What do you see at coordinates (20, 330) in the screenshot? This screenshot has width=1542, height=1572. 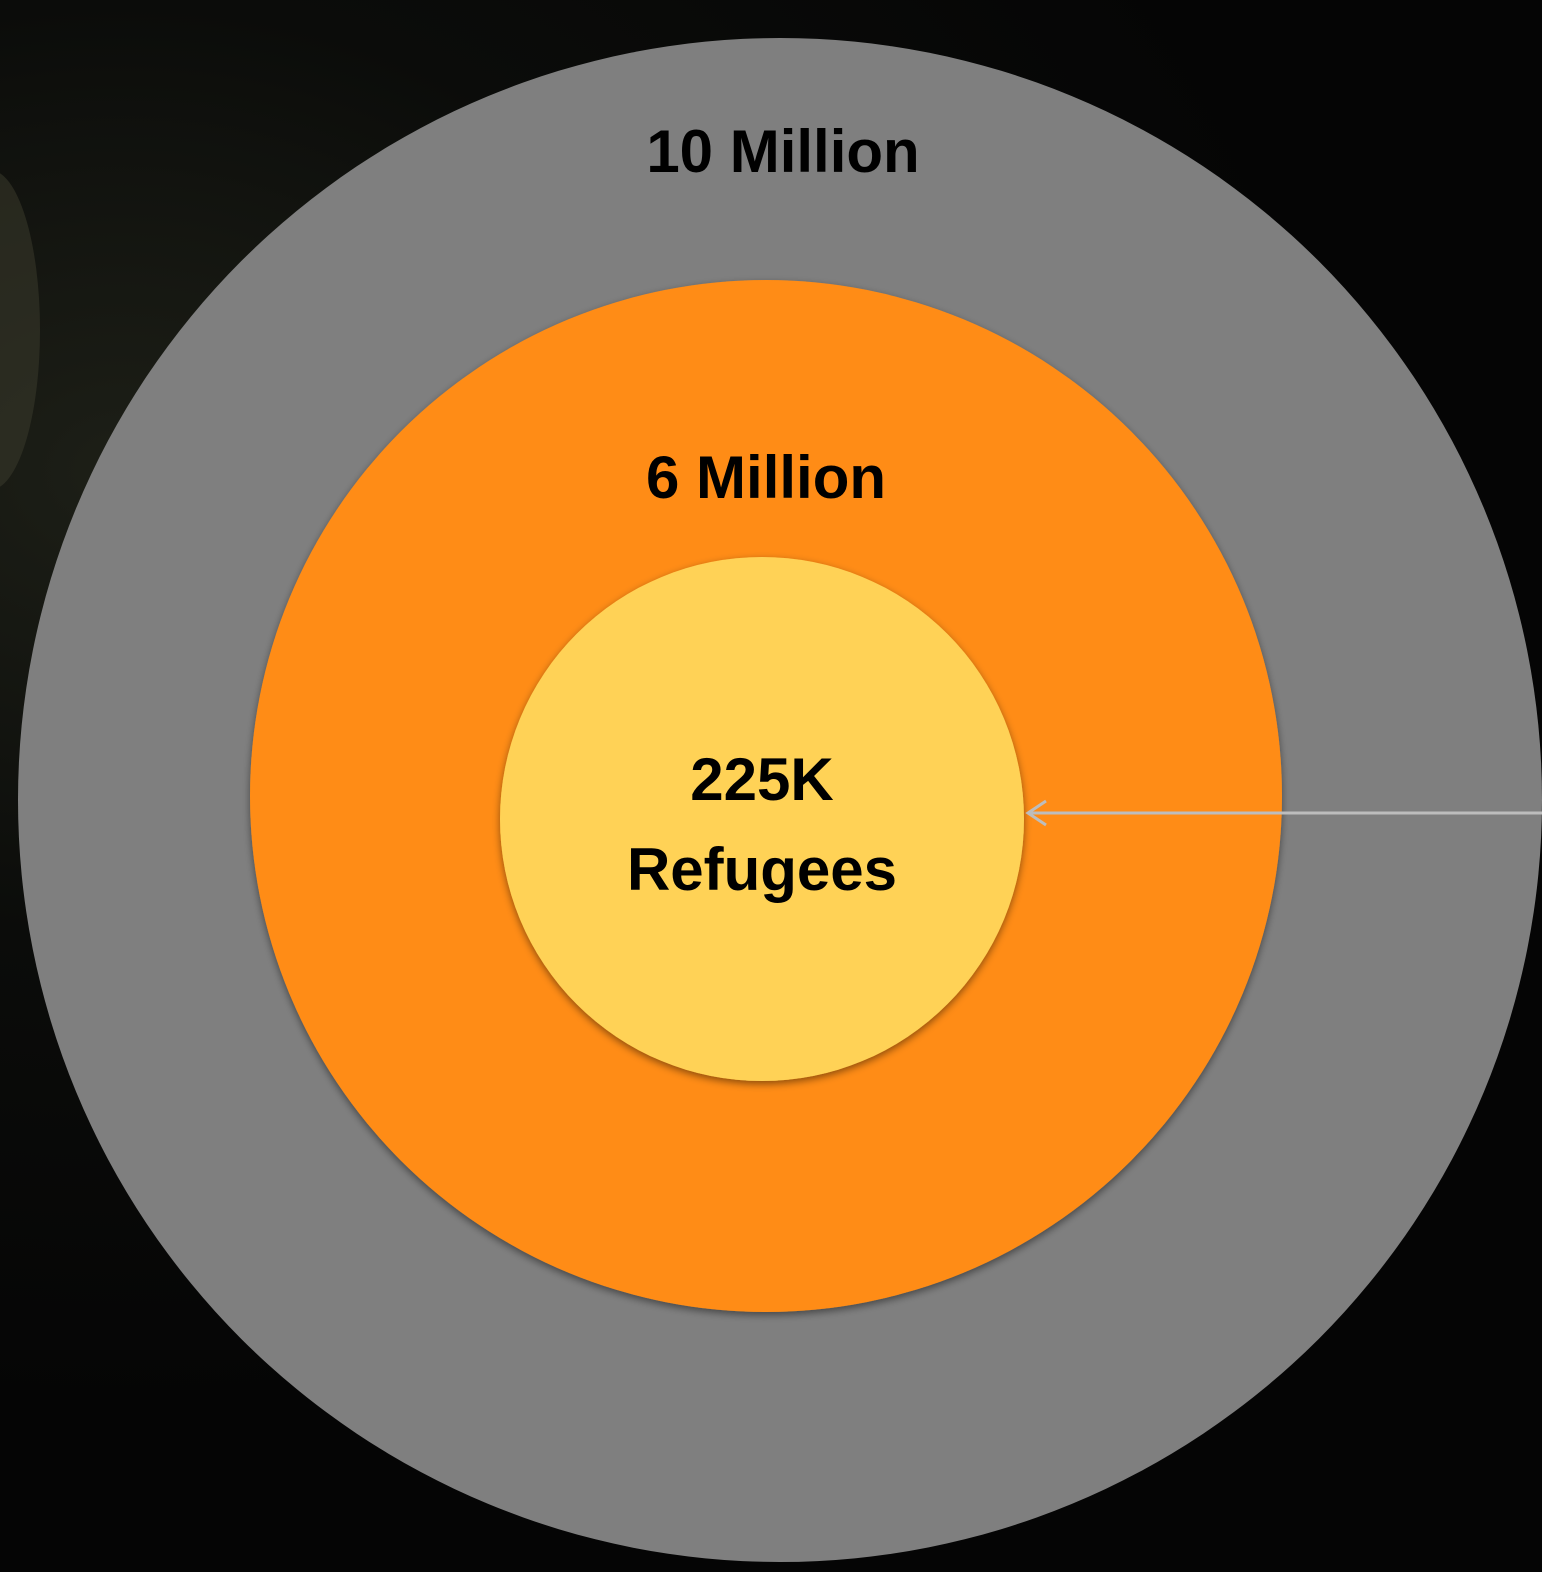 I see `background-shadow-shape` at bounding box center [20, 330].